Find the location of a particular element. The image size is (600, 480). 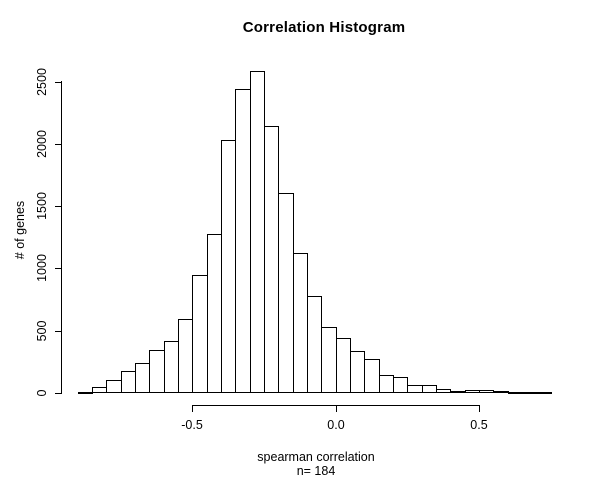

x-tick-label: -0.5 is located at coordinates (192, 425).